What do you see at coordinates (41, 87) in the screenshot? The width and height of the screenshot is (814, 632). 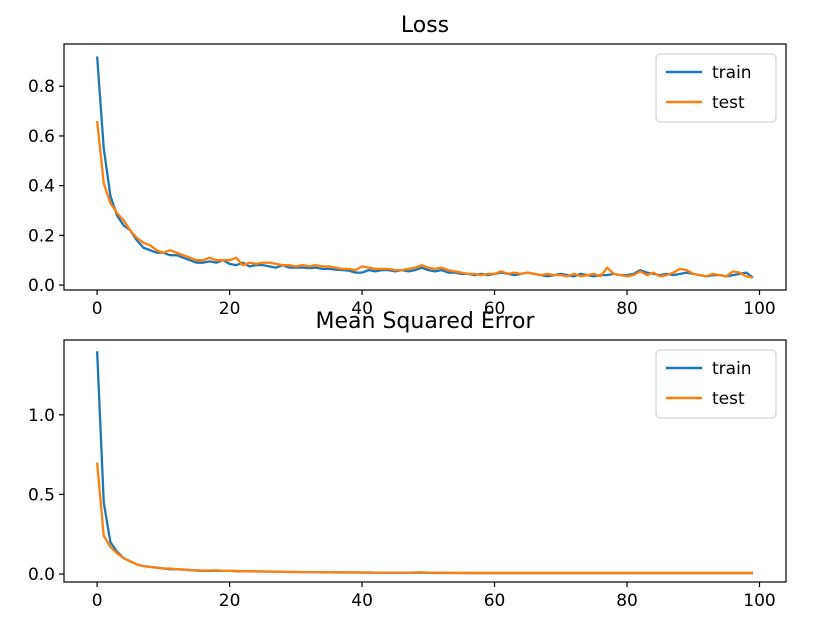 I see `y-tick-label: 0.8` at bounding box center [41, 87].